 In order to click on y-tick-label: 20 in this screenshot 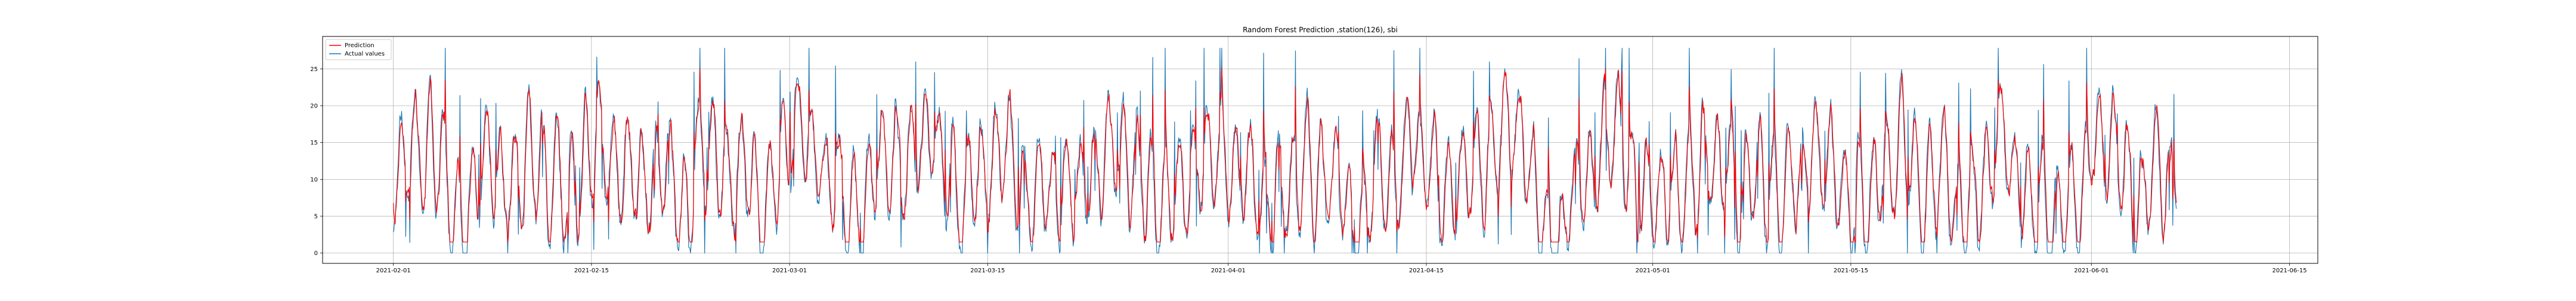, I will do `click(314, 106)`.